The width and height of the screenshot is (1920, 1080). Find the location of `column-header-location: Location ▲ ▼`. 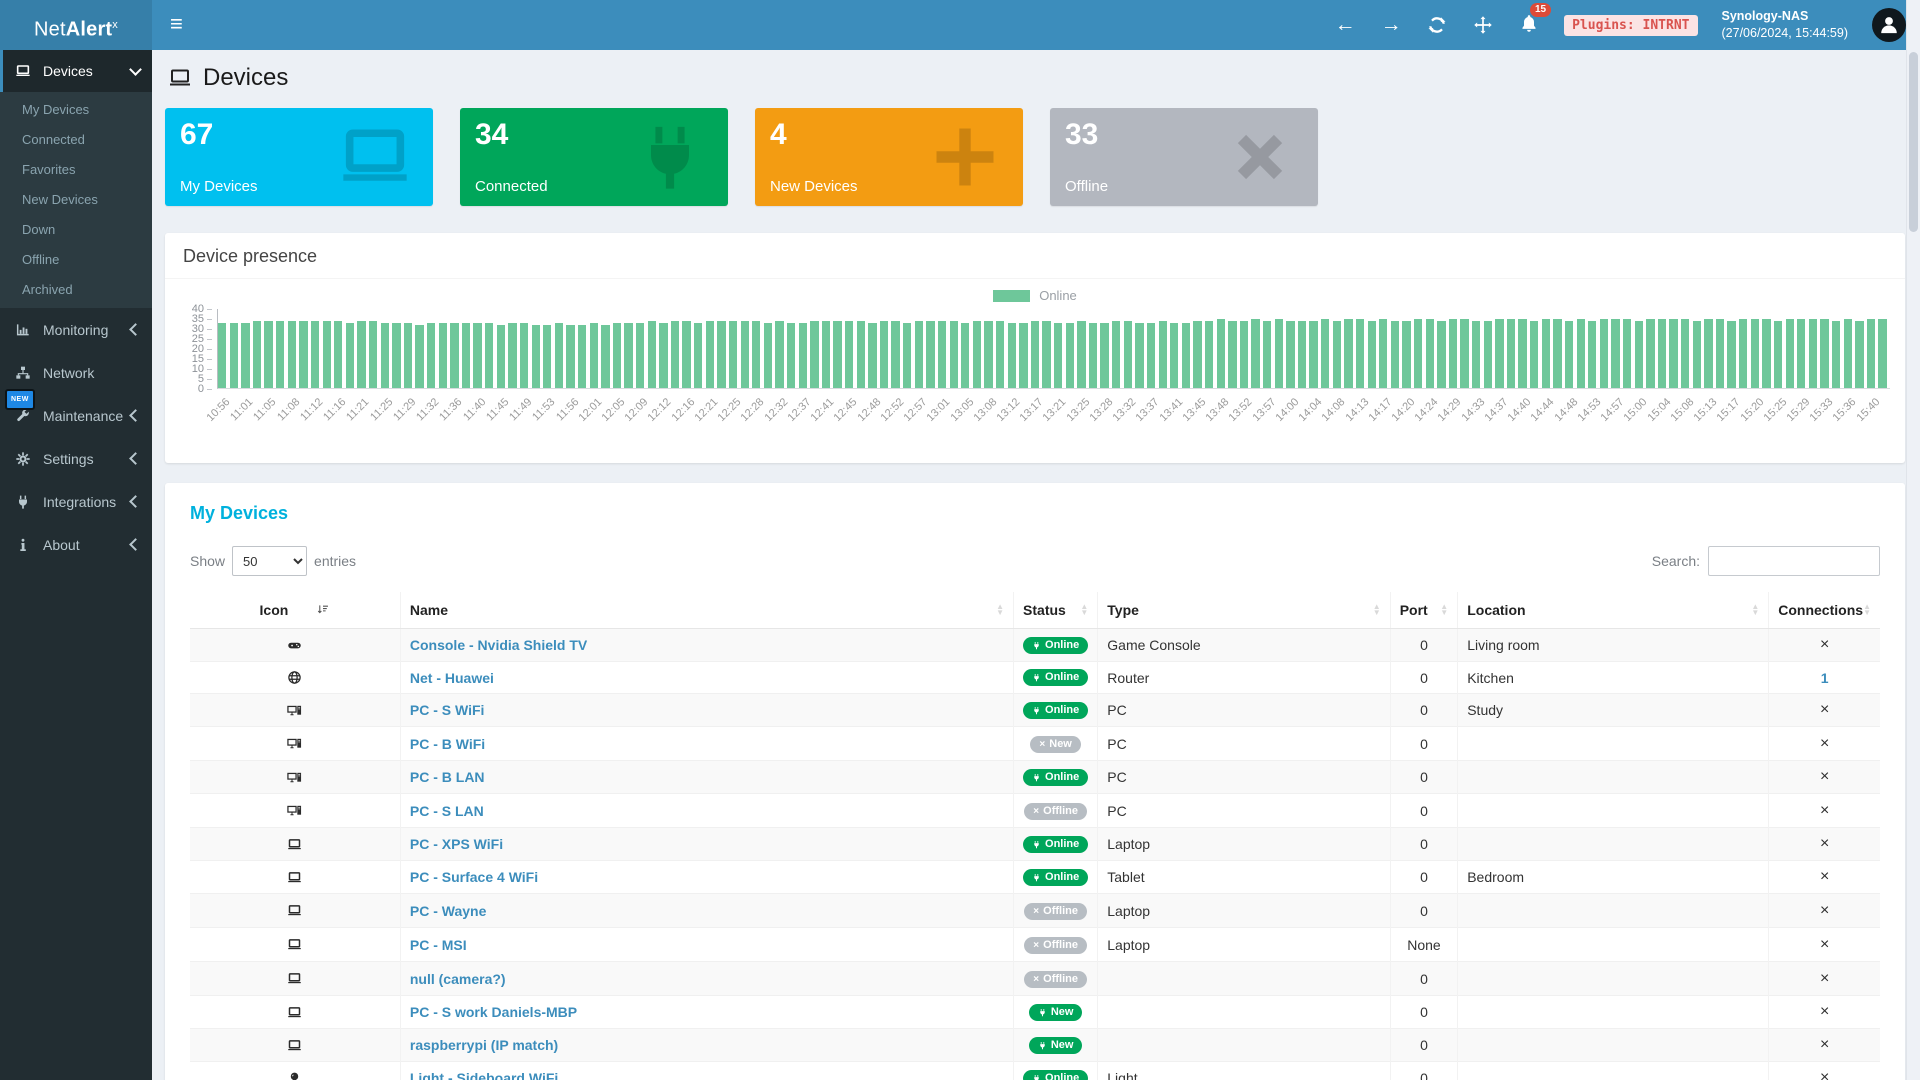

column-header-location: Location ▲ ▼ is located at coordinates (1613, 610).